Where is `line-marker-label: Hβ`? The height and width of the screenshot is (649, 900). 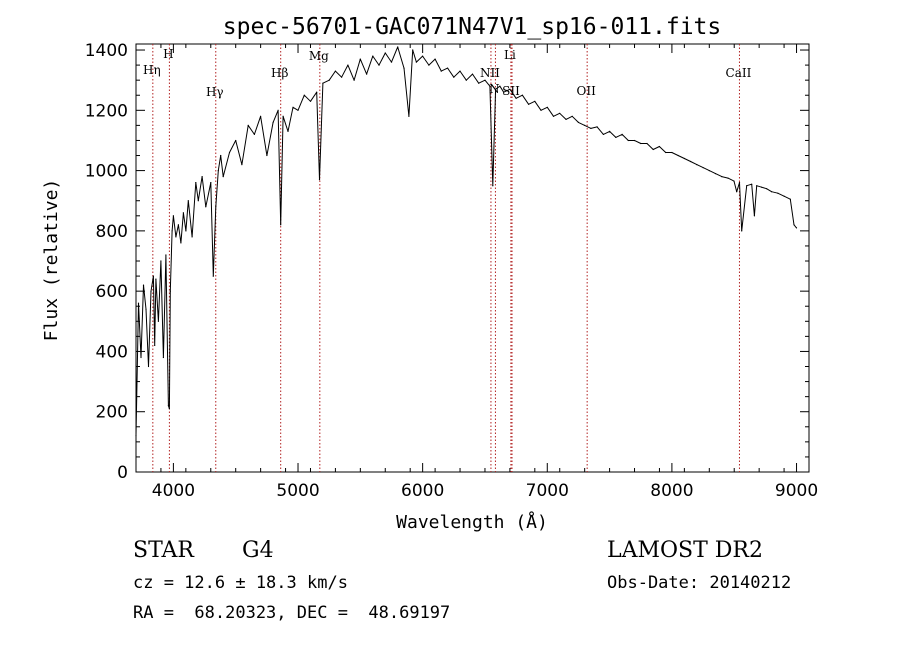
line-marker-label: Hβ is located at coordinates (279, 73).